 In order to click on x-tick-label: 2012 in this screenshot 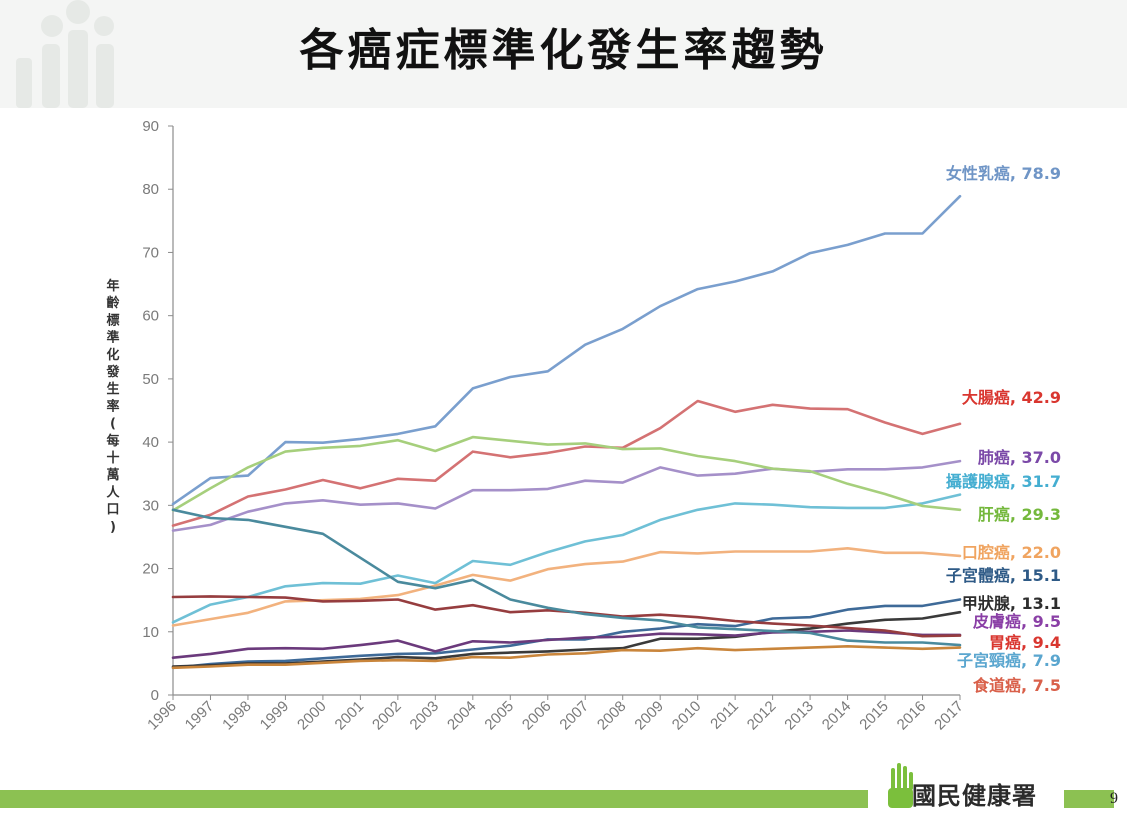, I will do `click(762, 716)`.